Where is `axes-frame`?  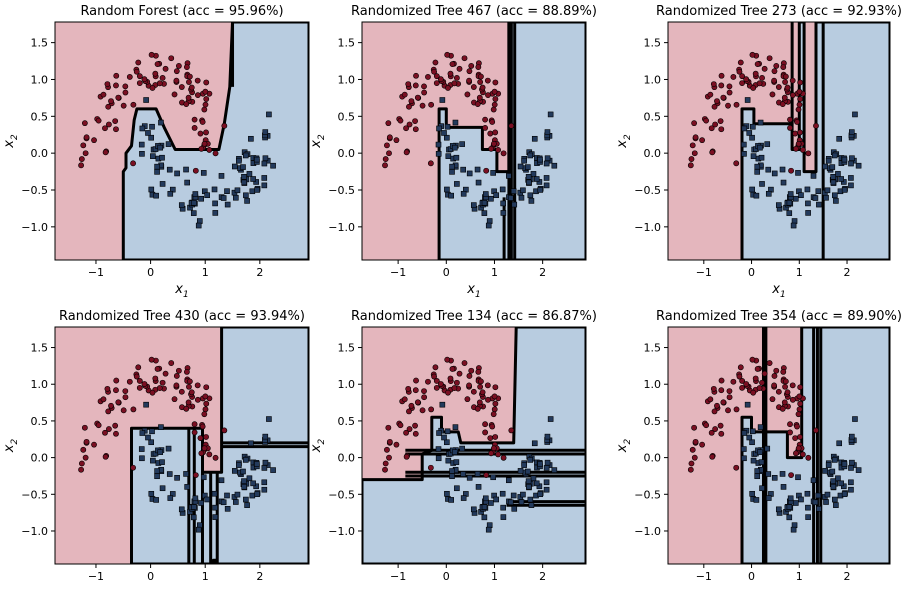 axes-frame is located at coordinates (474, 445).